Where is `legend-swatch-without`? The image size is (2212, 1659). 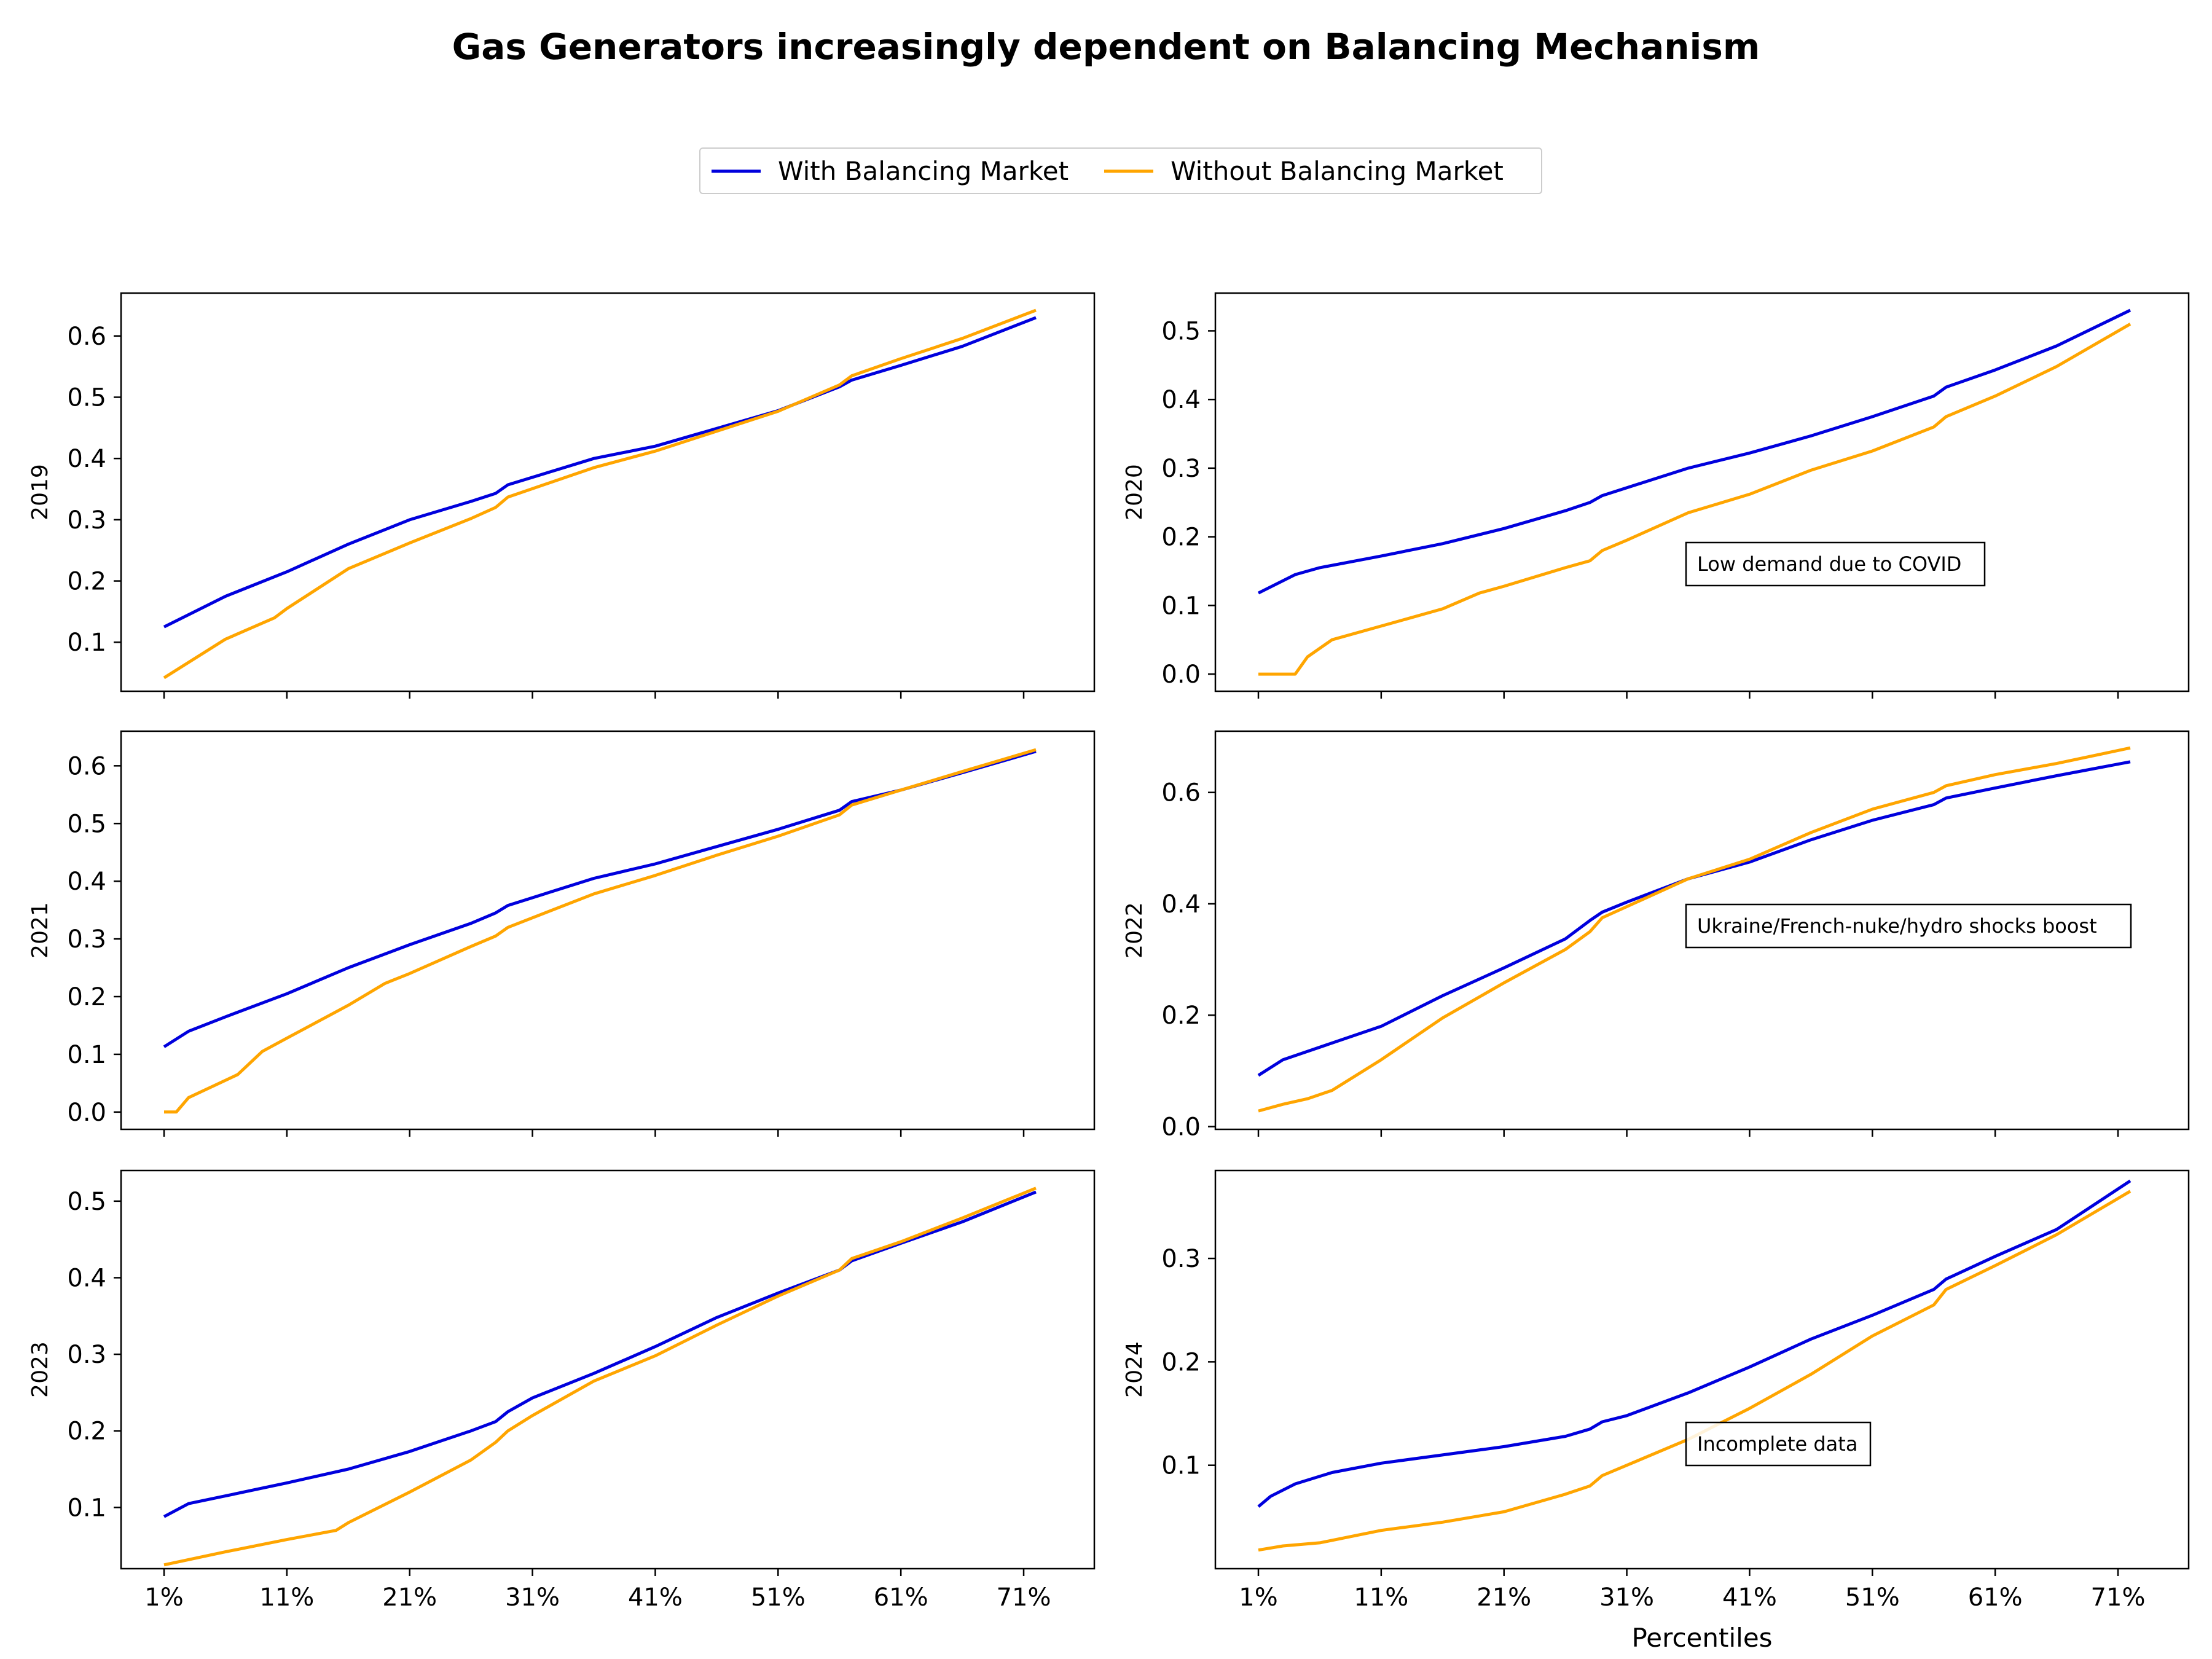 legend-swatch-without is located at coordinates (1129, 171).